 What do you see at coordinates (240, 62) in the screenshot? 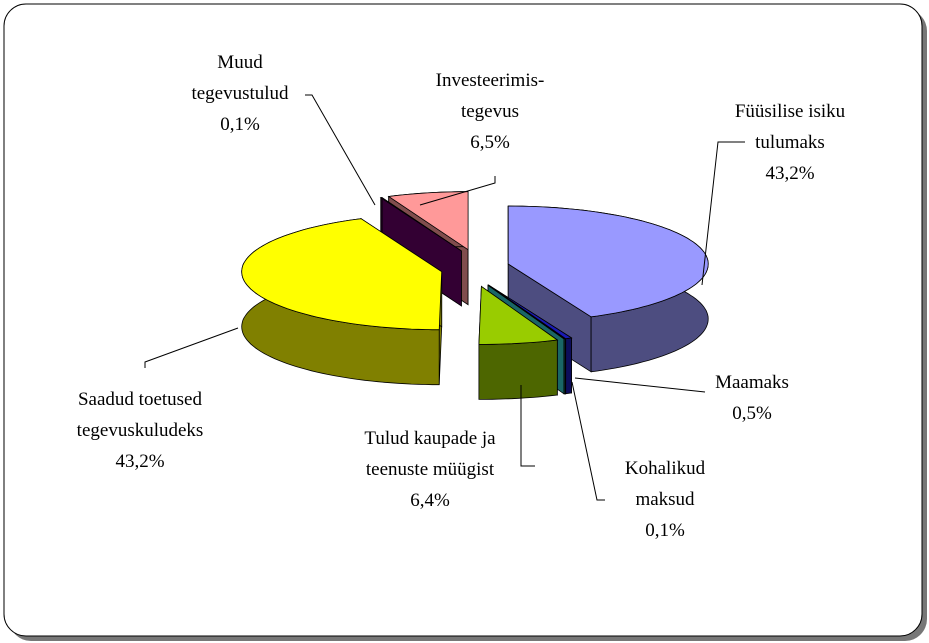
I see `label-line: Muud` at bounding box center [240, 62].